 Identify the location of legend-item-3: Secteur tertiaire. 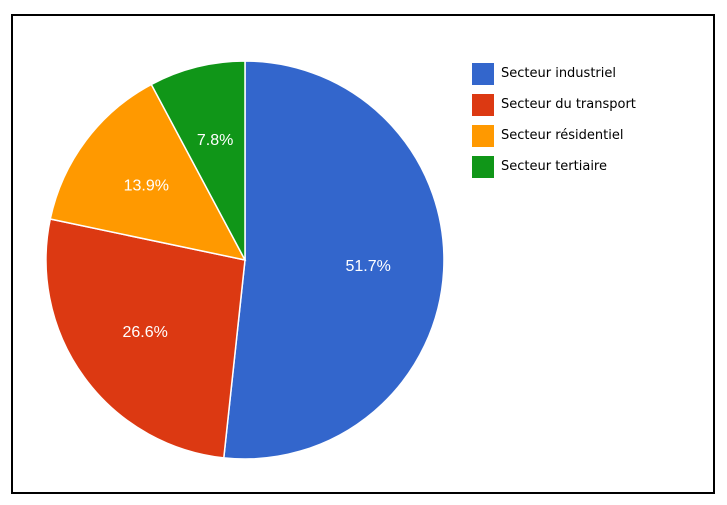
(554, 166).